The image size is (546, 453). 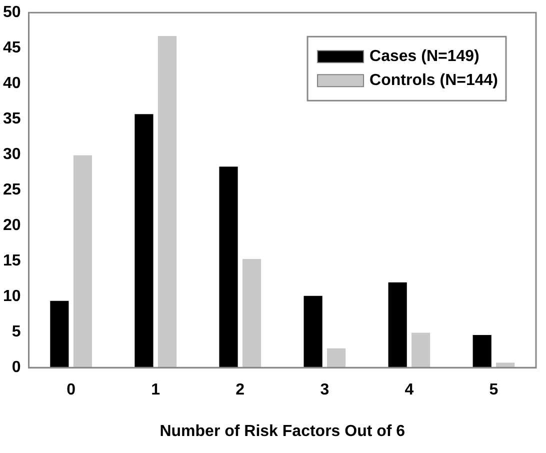 What do you see at coordinates (240, 390) in the screenshot?
I see `x-tick-label: 2` at bounding box center [240, 390].